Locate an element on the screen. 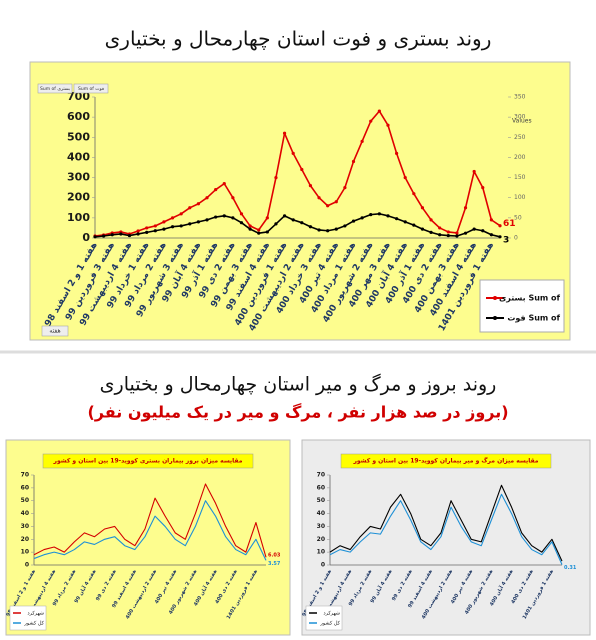 The image size is (596, 640). end-value-label: 0.31 is located at coordinates (570, 568).